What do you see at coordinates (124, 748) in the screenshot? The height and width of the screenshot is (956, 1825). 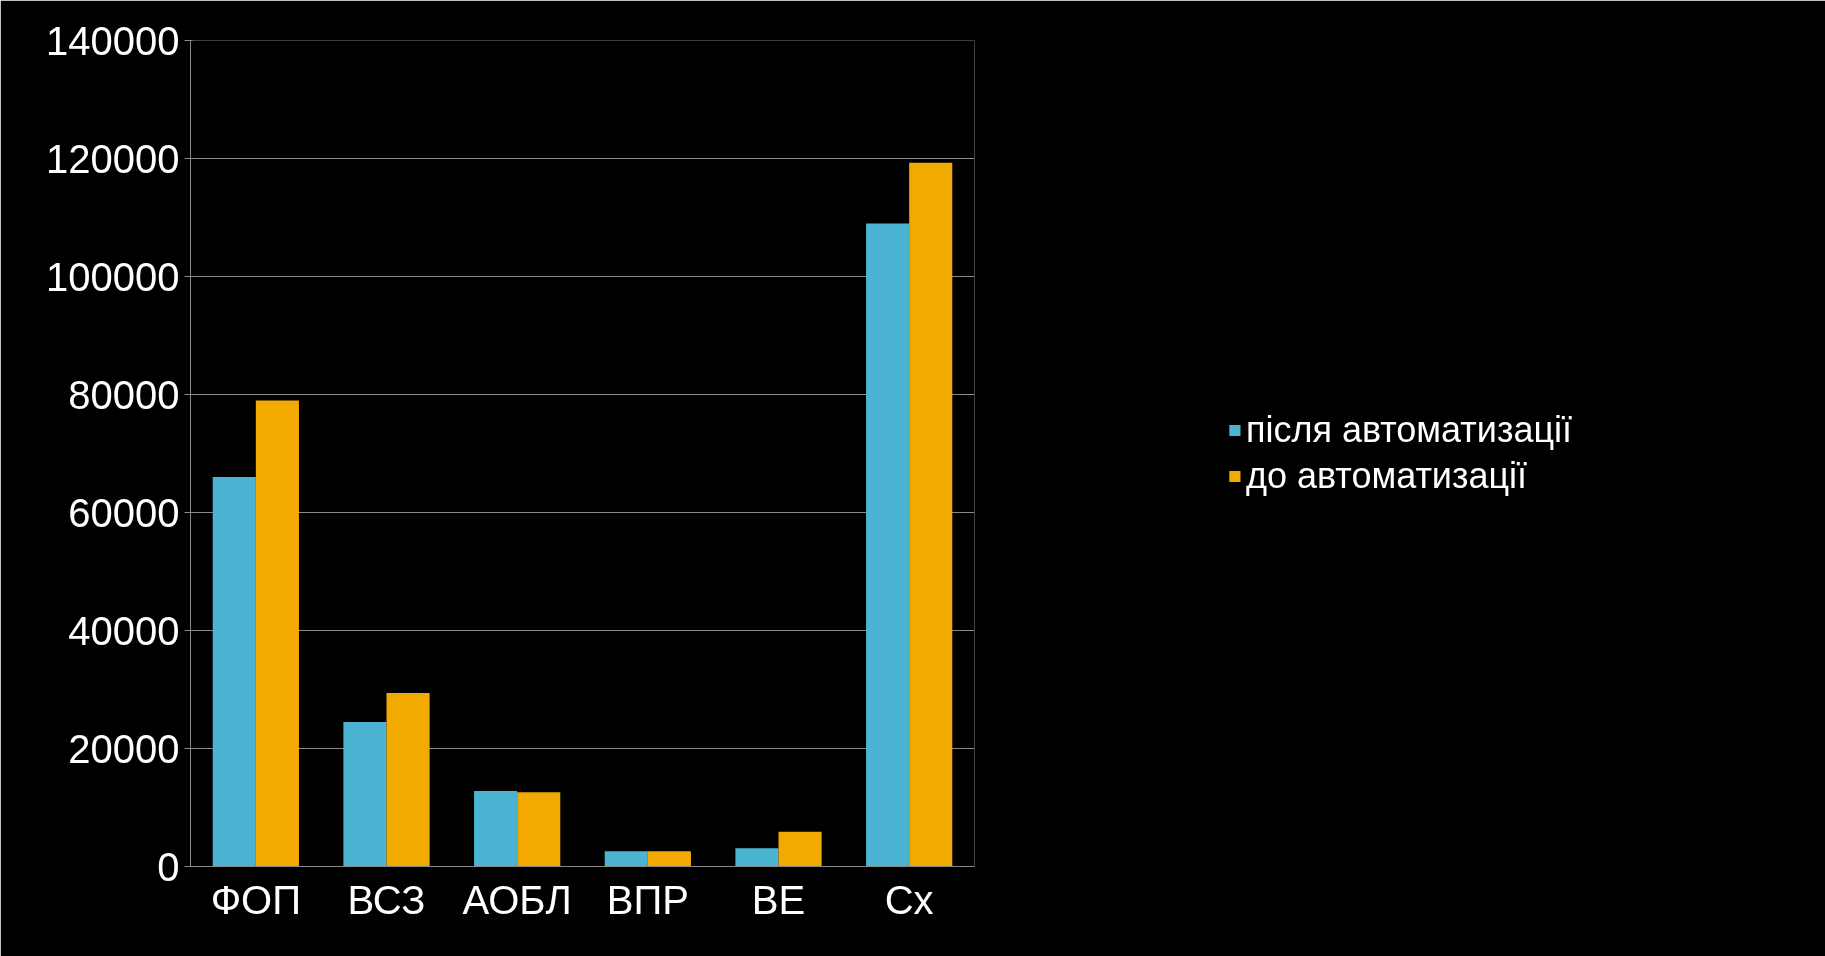 I see `y-tick-label: 20000` at bounding box center [124, 748].